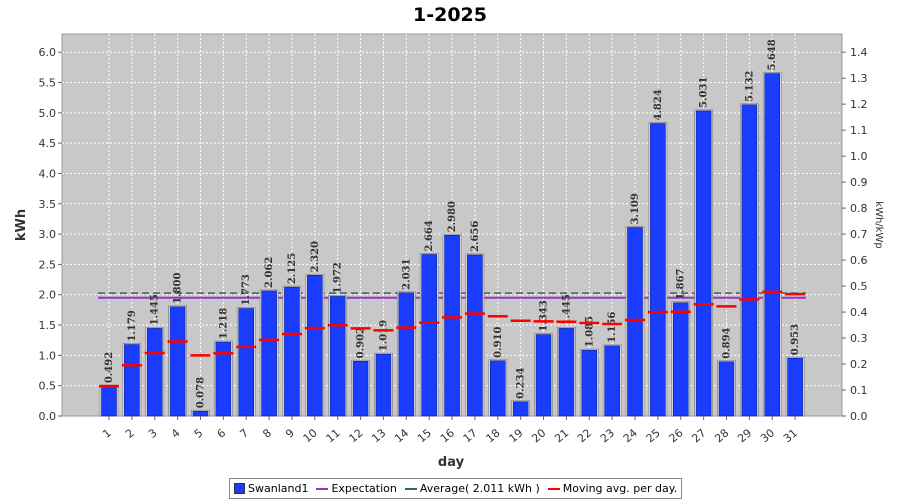  I want to click on y-tick-label: 2.5, so click(48, 264).